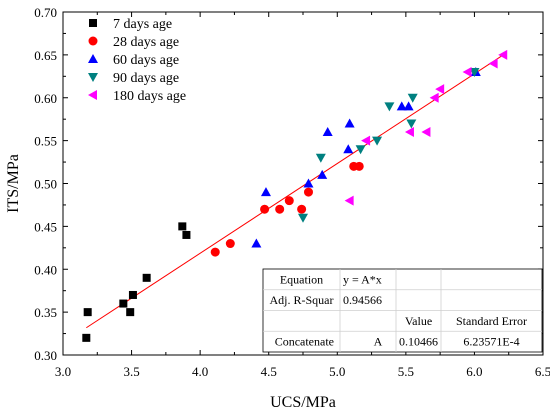 This screenshot has width=550, height=418. What do you see at coordinates (200, 371) in the screenshot?
I see `x-tick-label: 4.0` at bounding box center [200, 371].